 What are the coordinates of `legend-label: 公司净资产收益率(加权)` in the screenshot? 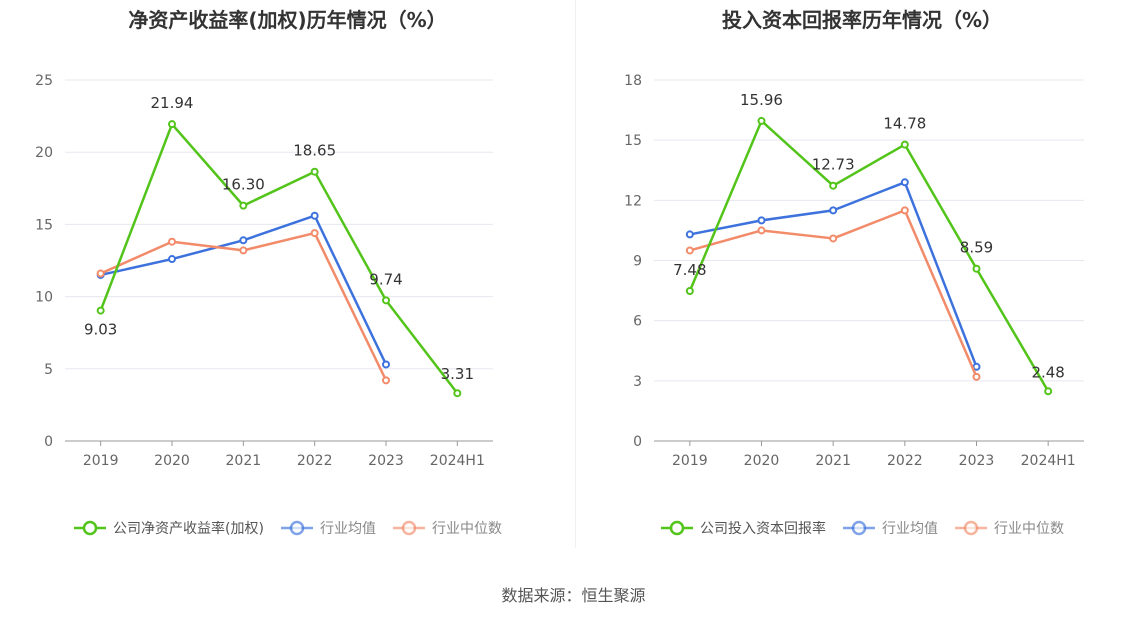 It's located at (188, 529).